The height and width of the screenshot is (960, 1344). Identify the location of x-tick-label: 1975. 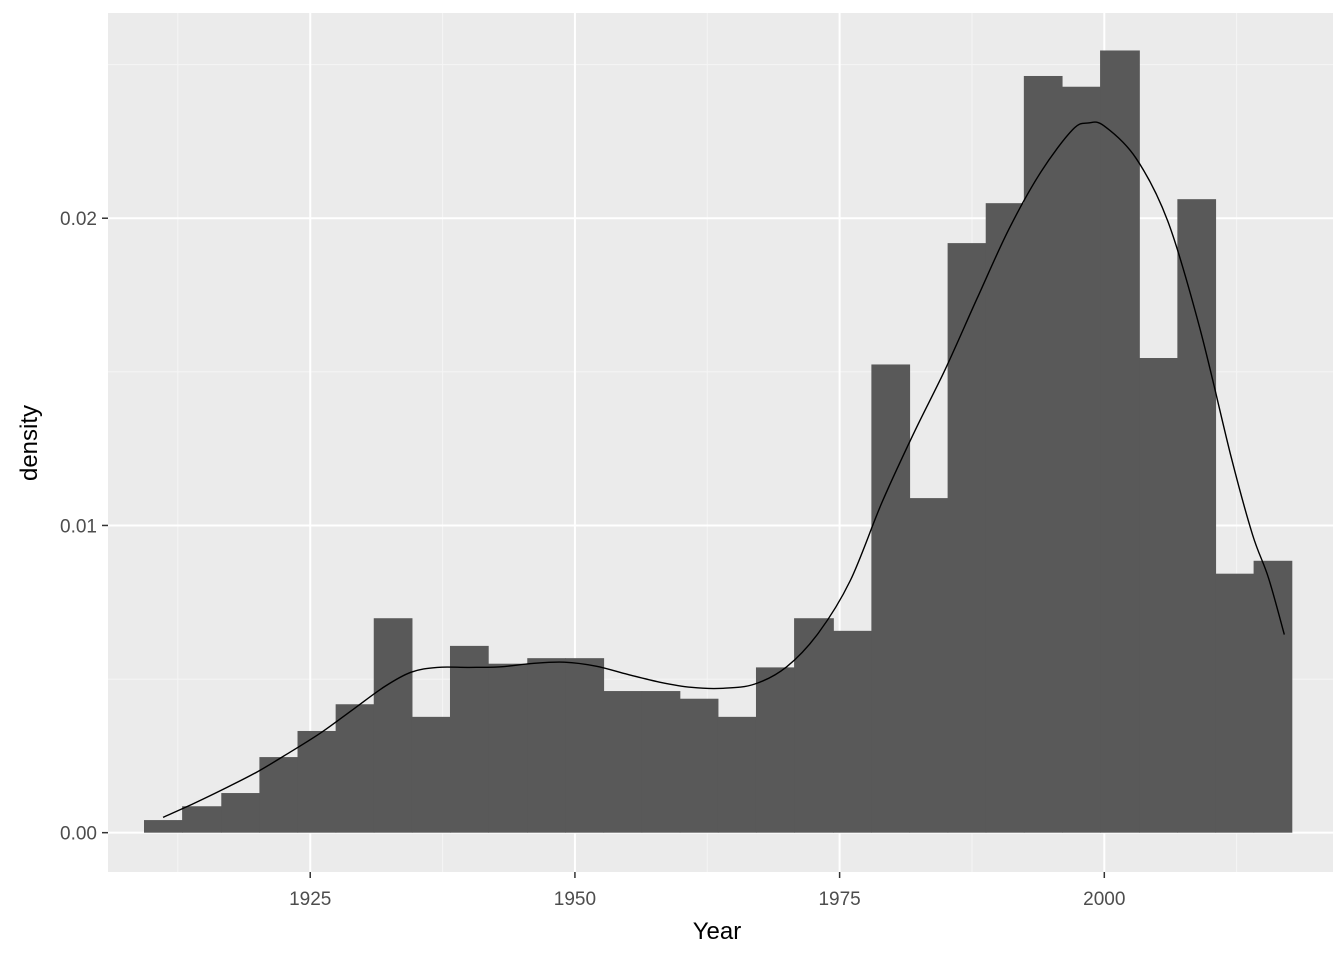
(839, 899).